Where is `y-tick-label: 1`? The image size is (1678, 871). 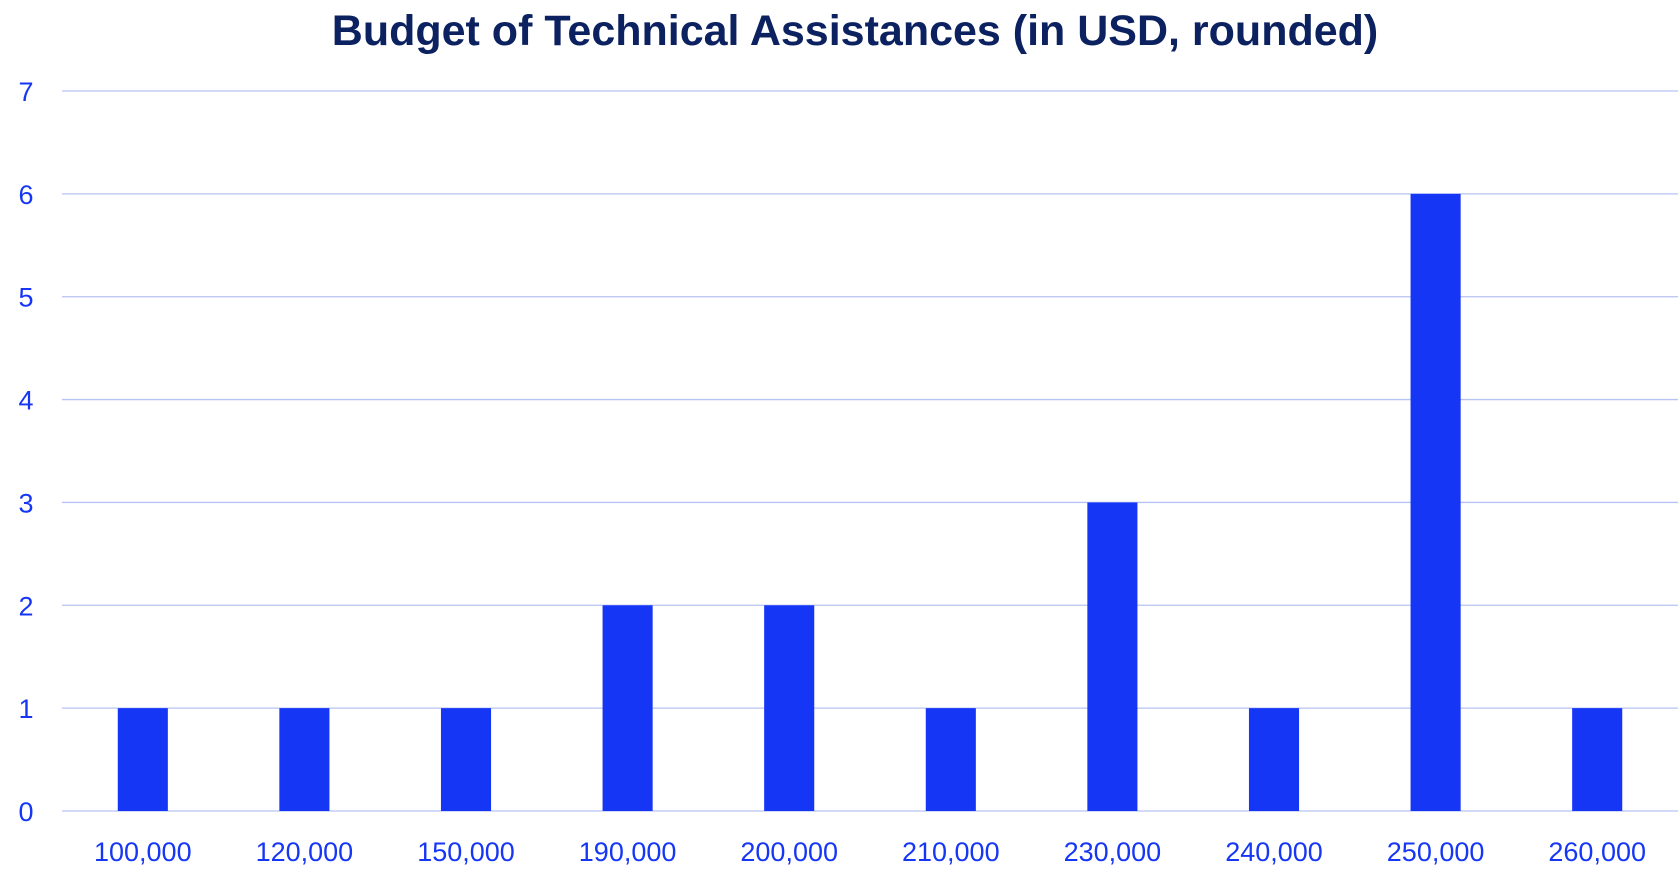 y-tick-label: 1 is located at coordinates (25, 709).